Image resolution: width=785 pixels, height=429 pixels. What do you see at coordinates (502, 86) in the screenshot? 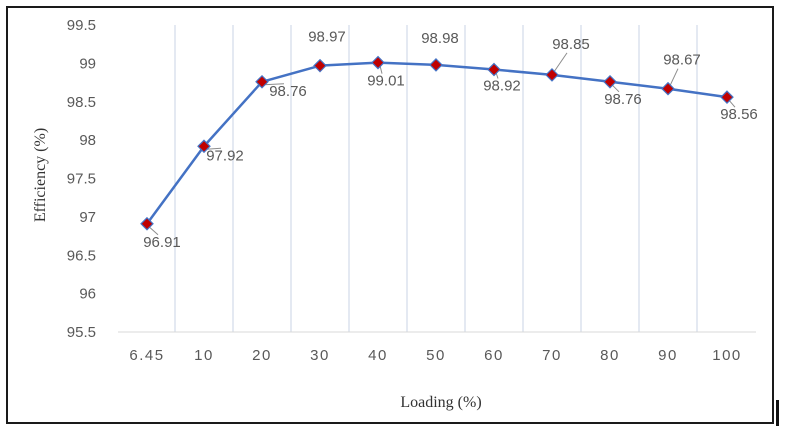
I see `data-label: 98.92` at bounding box center [502, 86].